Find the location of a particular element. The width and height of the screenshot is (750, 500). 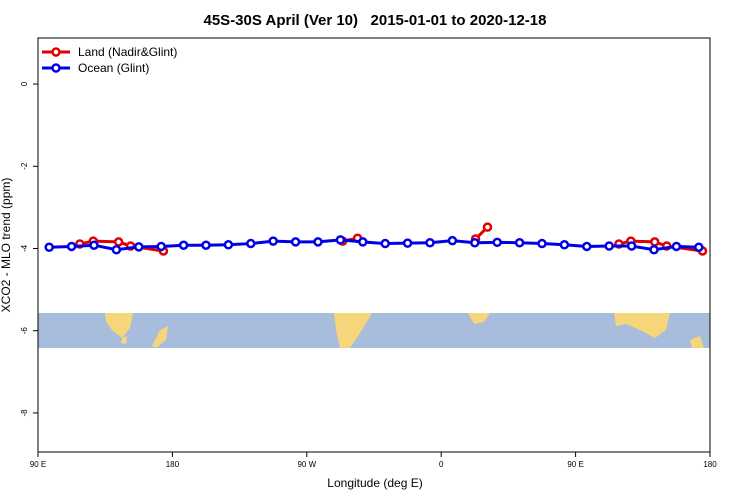

x-tick-label: 0 is located at coordinates (441, 464).